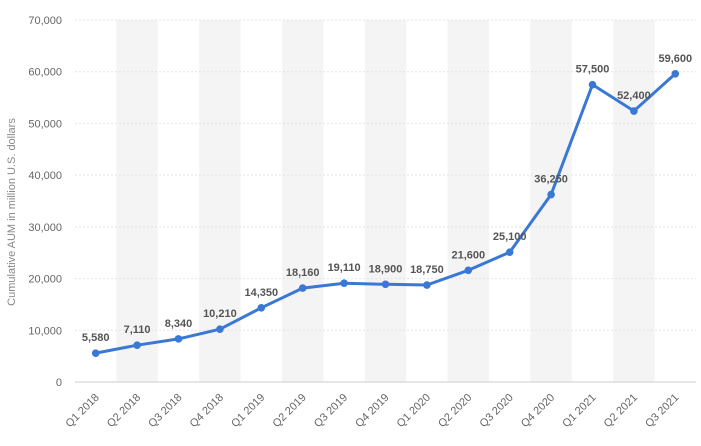 Image resolution: width=701 pixels, height=446 pixels. I want to click on y-axis-title: Cumulative AUM in million U.S. dollars, so click(12, 212).